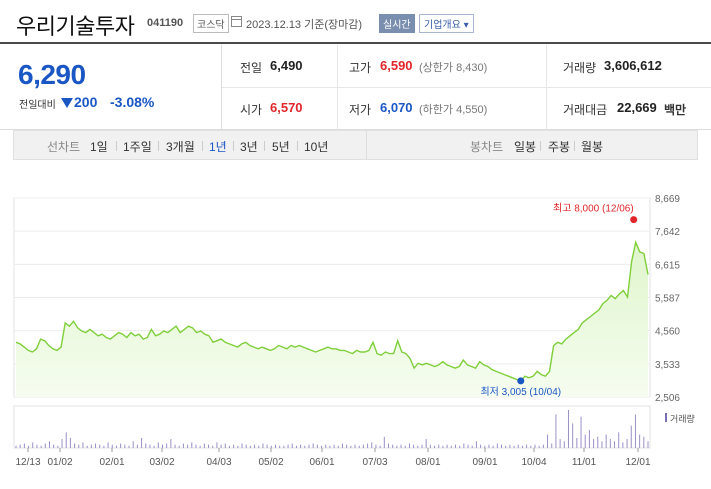 The width and height of the screenshot is (711, 489). Describe the element at coordinates (584, 462) in the screenshot. I see `x-tick-label: 11/01` at that location.